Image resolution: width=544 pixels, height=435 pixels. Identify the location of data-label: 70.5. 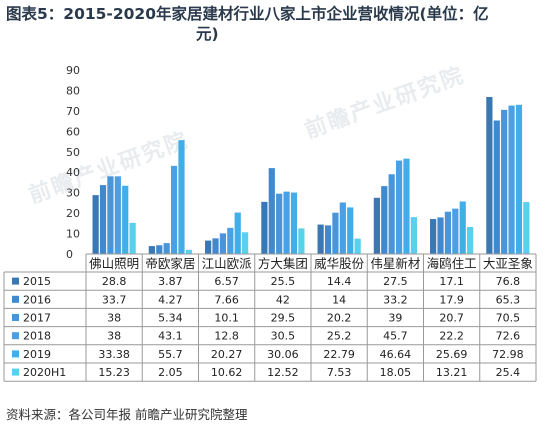
(508, 318).